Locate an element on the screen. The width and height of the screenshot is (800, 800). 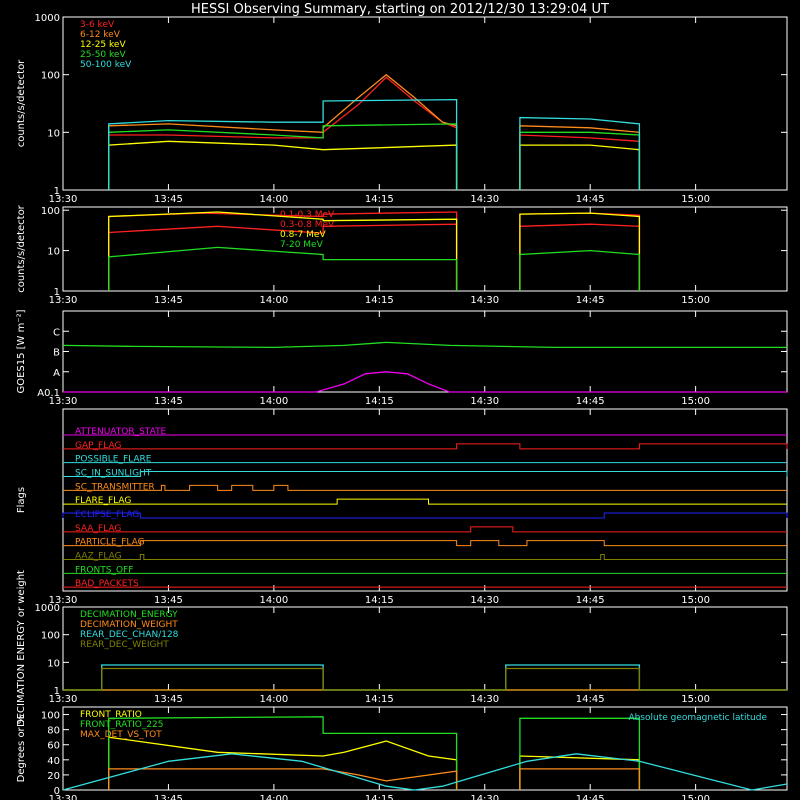
legend-entry: REAR_DEC_CHAN/128 is located at coordinates (129, 635).